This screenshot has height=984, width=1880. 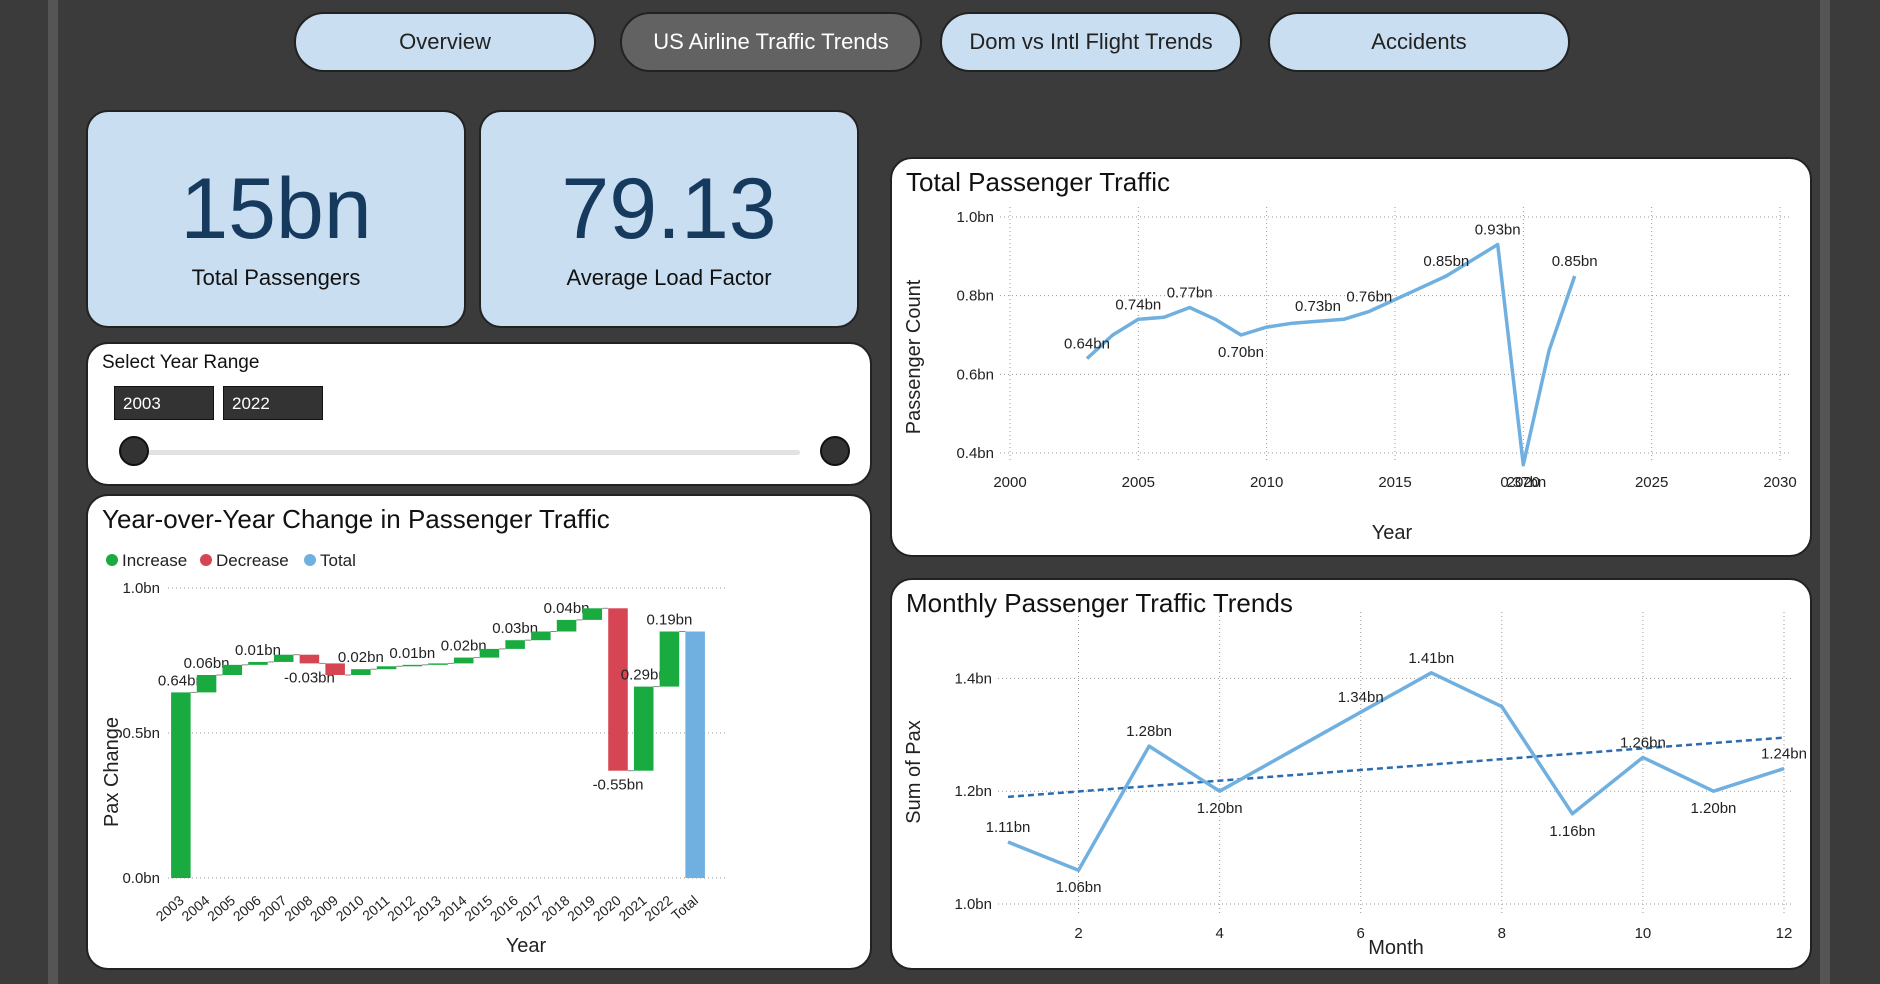 I want to click on x-tick-label: 12, so click(x=1784, y=933).